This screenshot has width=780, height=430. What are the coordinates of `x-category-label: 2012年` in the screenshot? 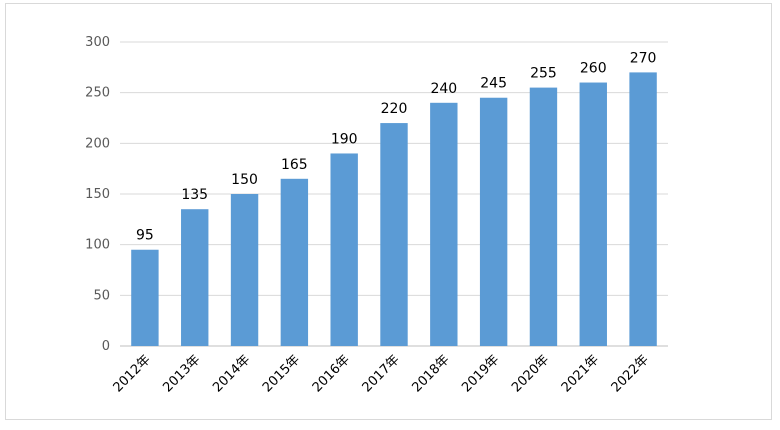 It's located at (132, 373).